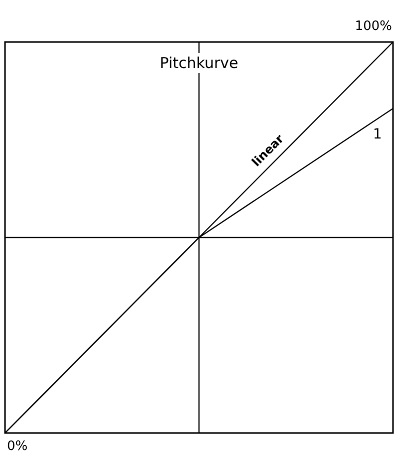 The height and width of the screenshot is (459, 403). What do you see at coordinates (373, 26) in the screenshot?
I see `text: 100%` at bounding box center [373, 26].